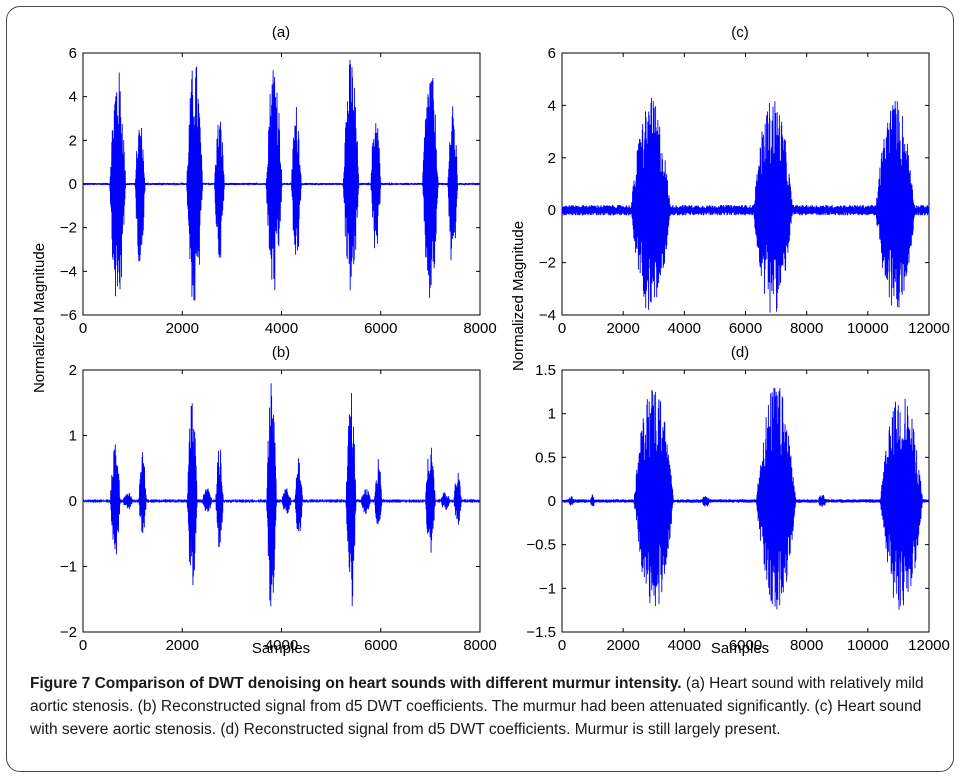  I want to click on panel-b-xlabel: Samples, so click(281, 648).